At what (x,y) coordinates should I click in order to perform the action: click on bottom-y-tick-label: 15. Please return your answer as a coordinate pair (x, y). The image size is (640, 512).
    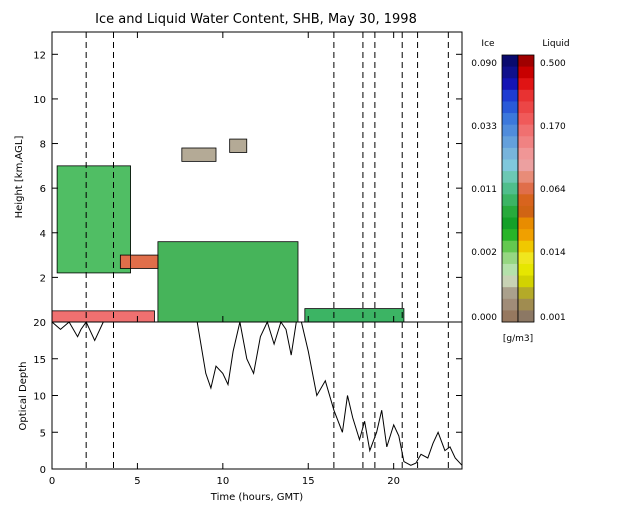
    Looking at the image, I should click on (39, 360).